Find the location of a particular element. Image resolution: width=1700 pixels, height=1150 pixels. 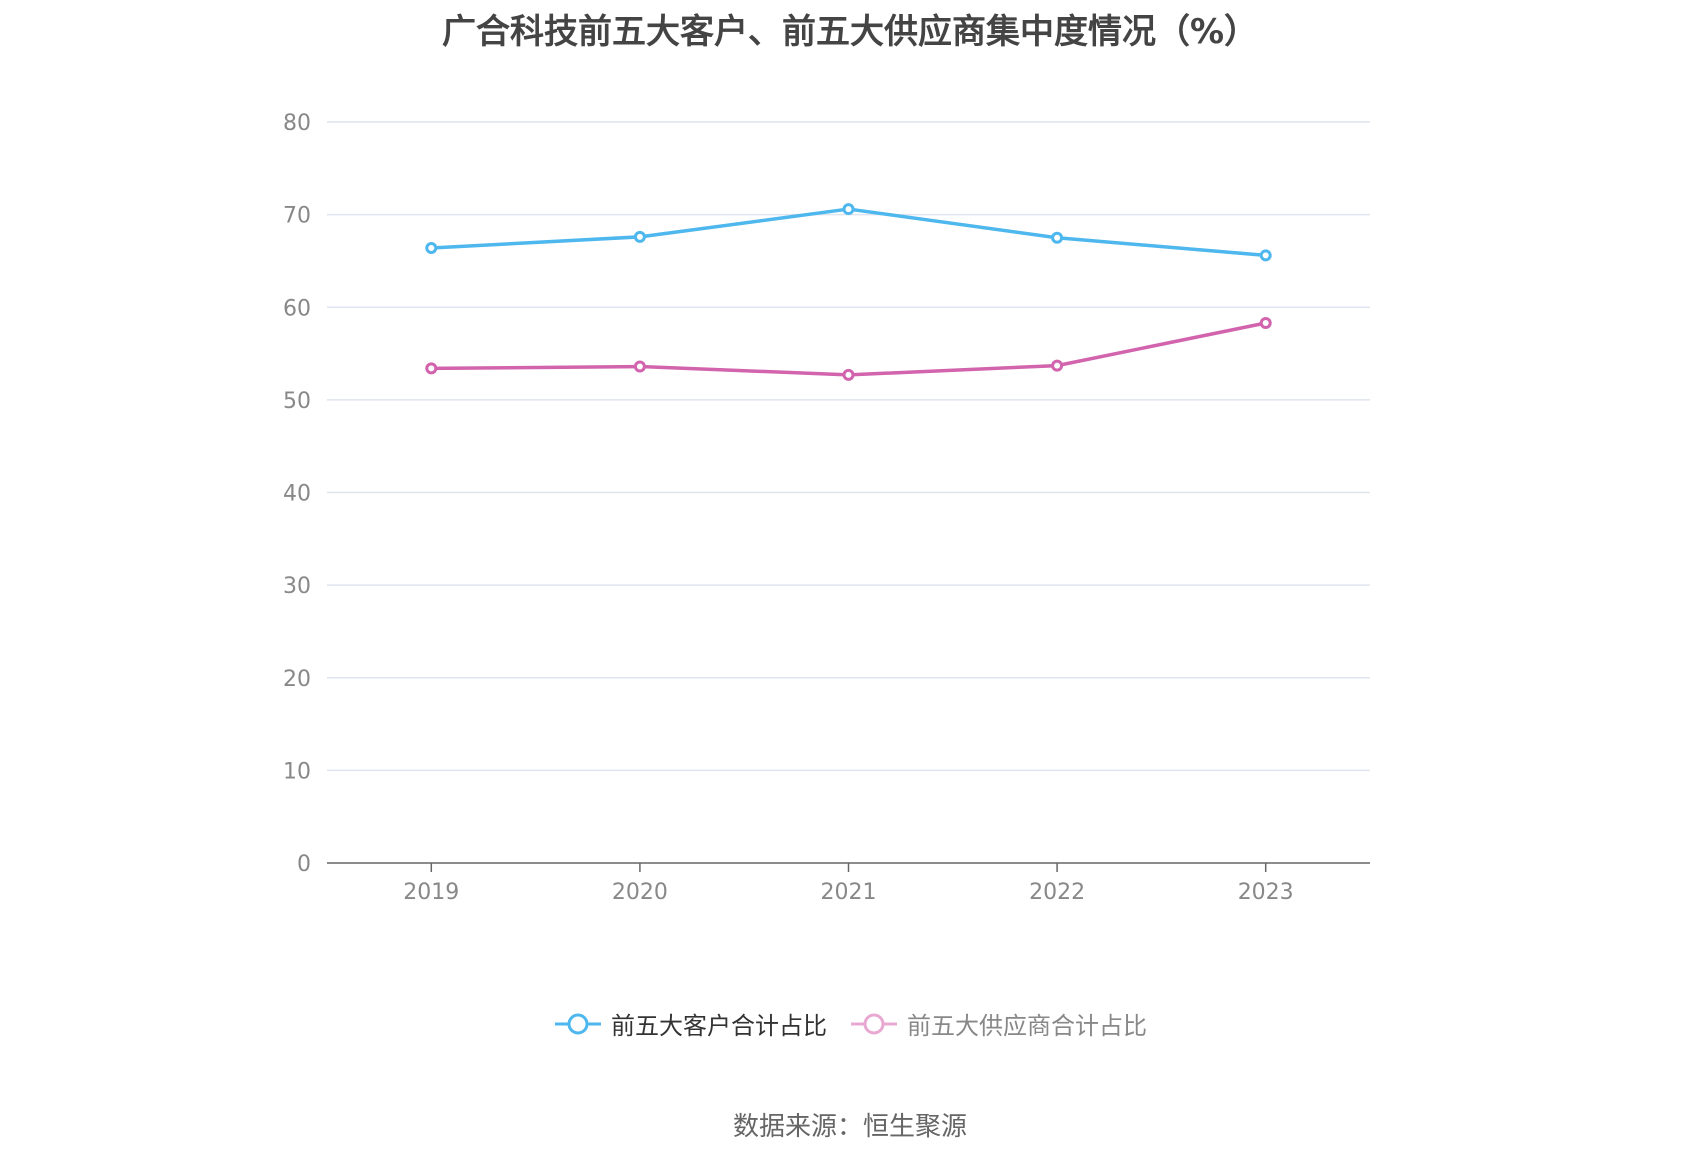

legend-marker-suppliers-icon is located at coordinates (874, 1023).